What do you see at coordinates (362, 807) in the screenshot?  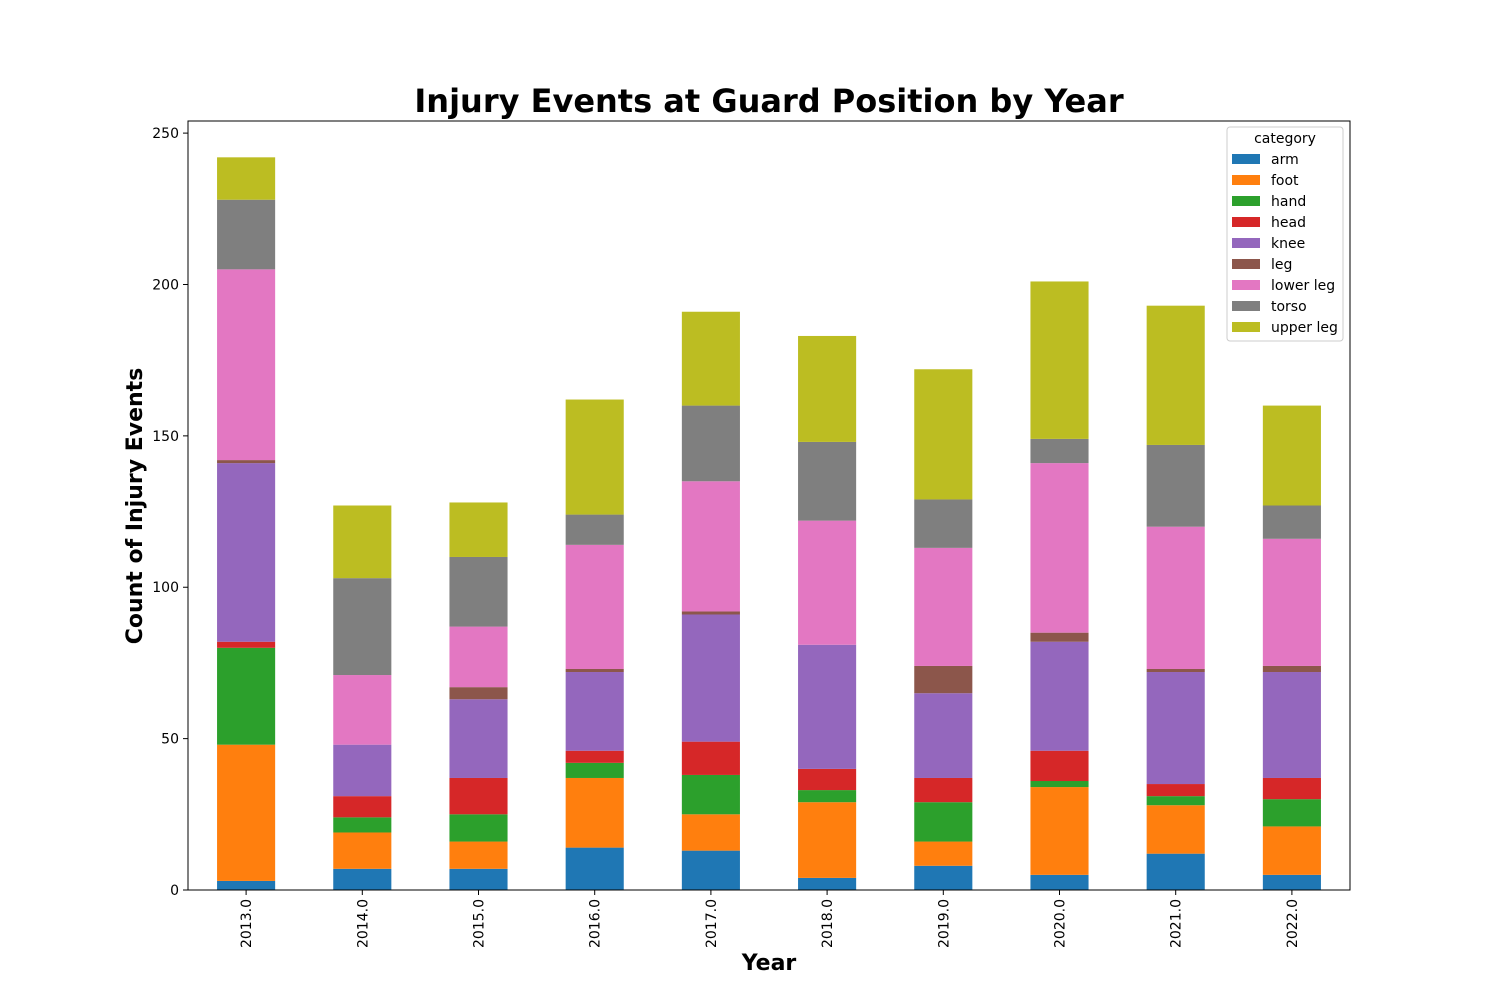 I see `bar-head-2014.0` at bounding box center [362, 807].